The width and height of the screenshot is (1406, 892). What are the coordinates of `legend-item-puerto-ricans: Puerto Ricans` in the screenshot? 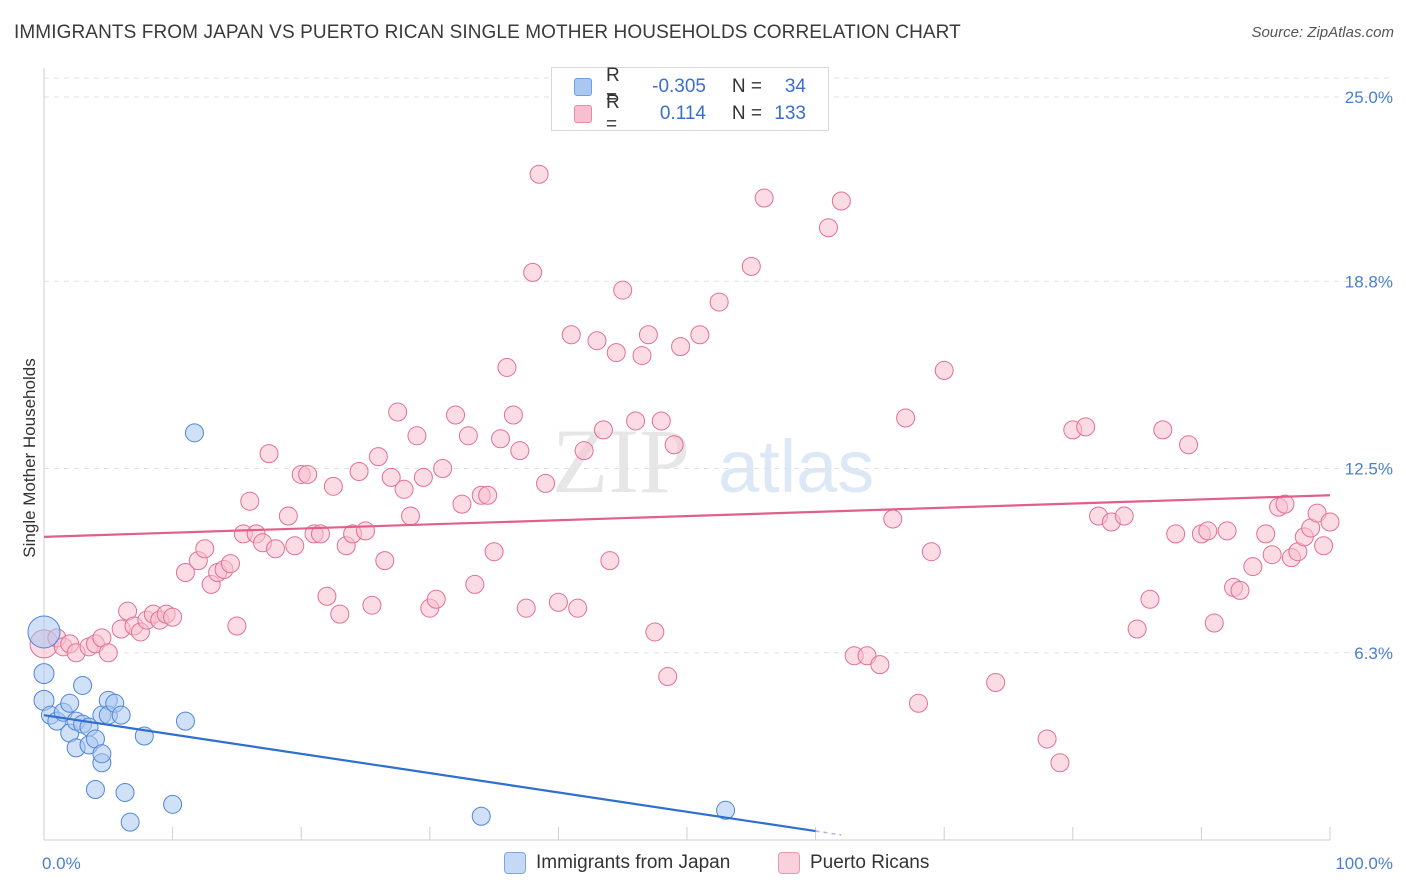 It's located at (853, 863).